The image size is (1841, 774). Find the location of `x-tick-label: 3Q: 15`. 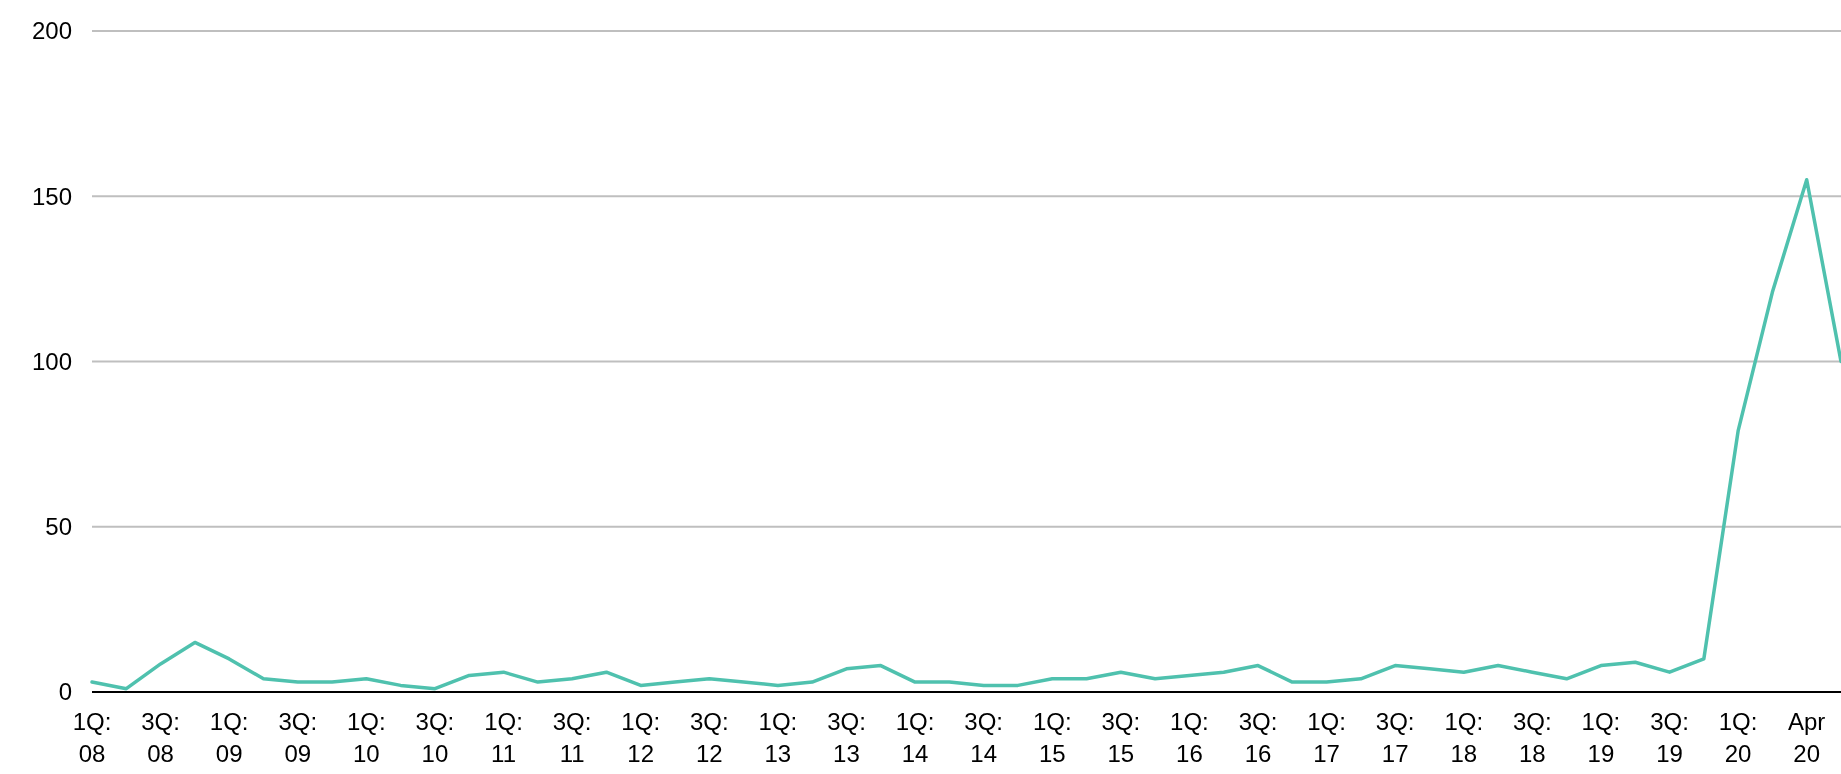

x-tick-label: 3Q: 15 is located at coordinates (1121, 737).